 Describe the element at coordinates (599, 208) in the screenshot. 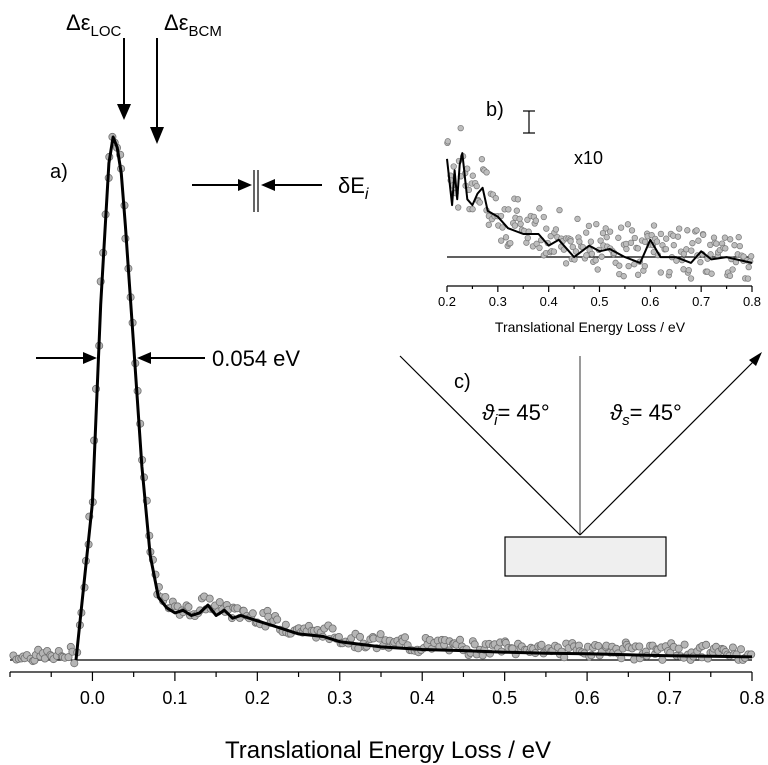

I see `inset-fit-line` at that location.